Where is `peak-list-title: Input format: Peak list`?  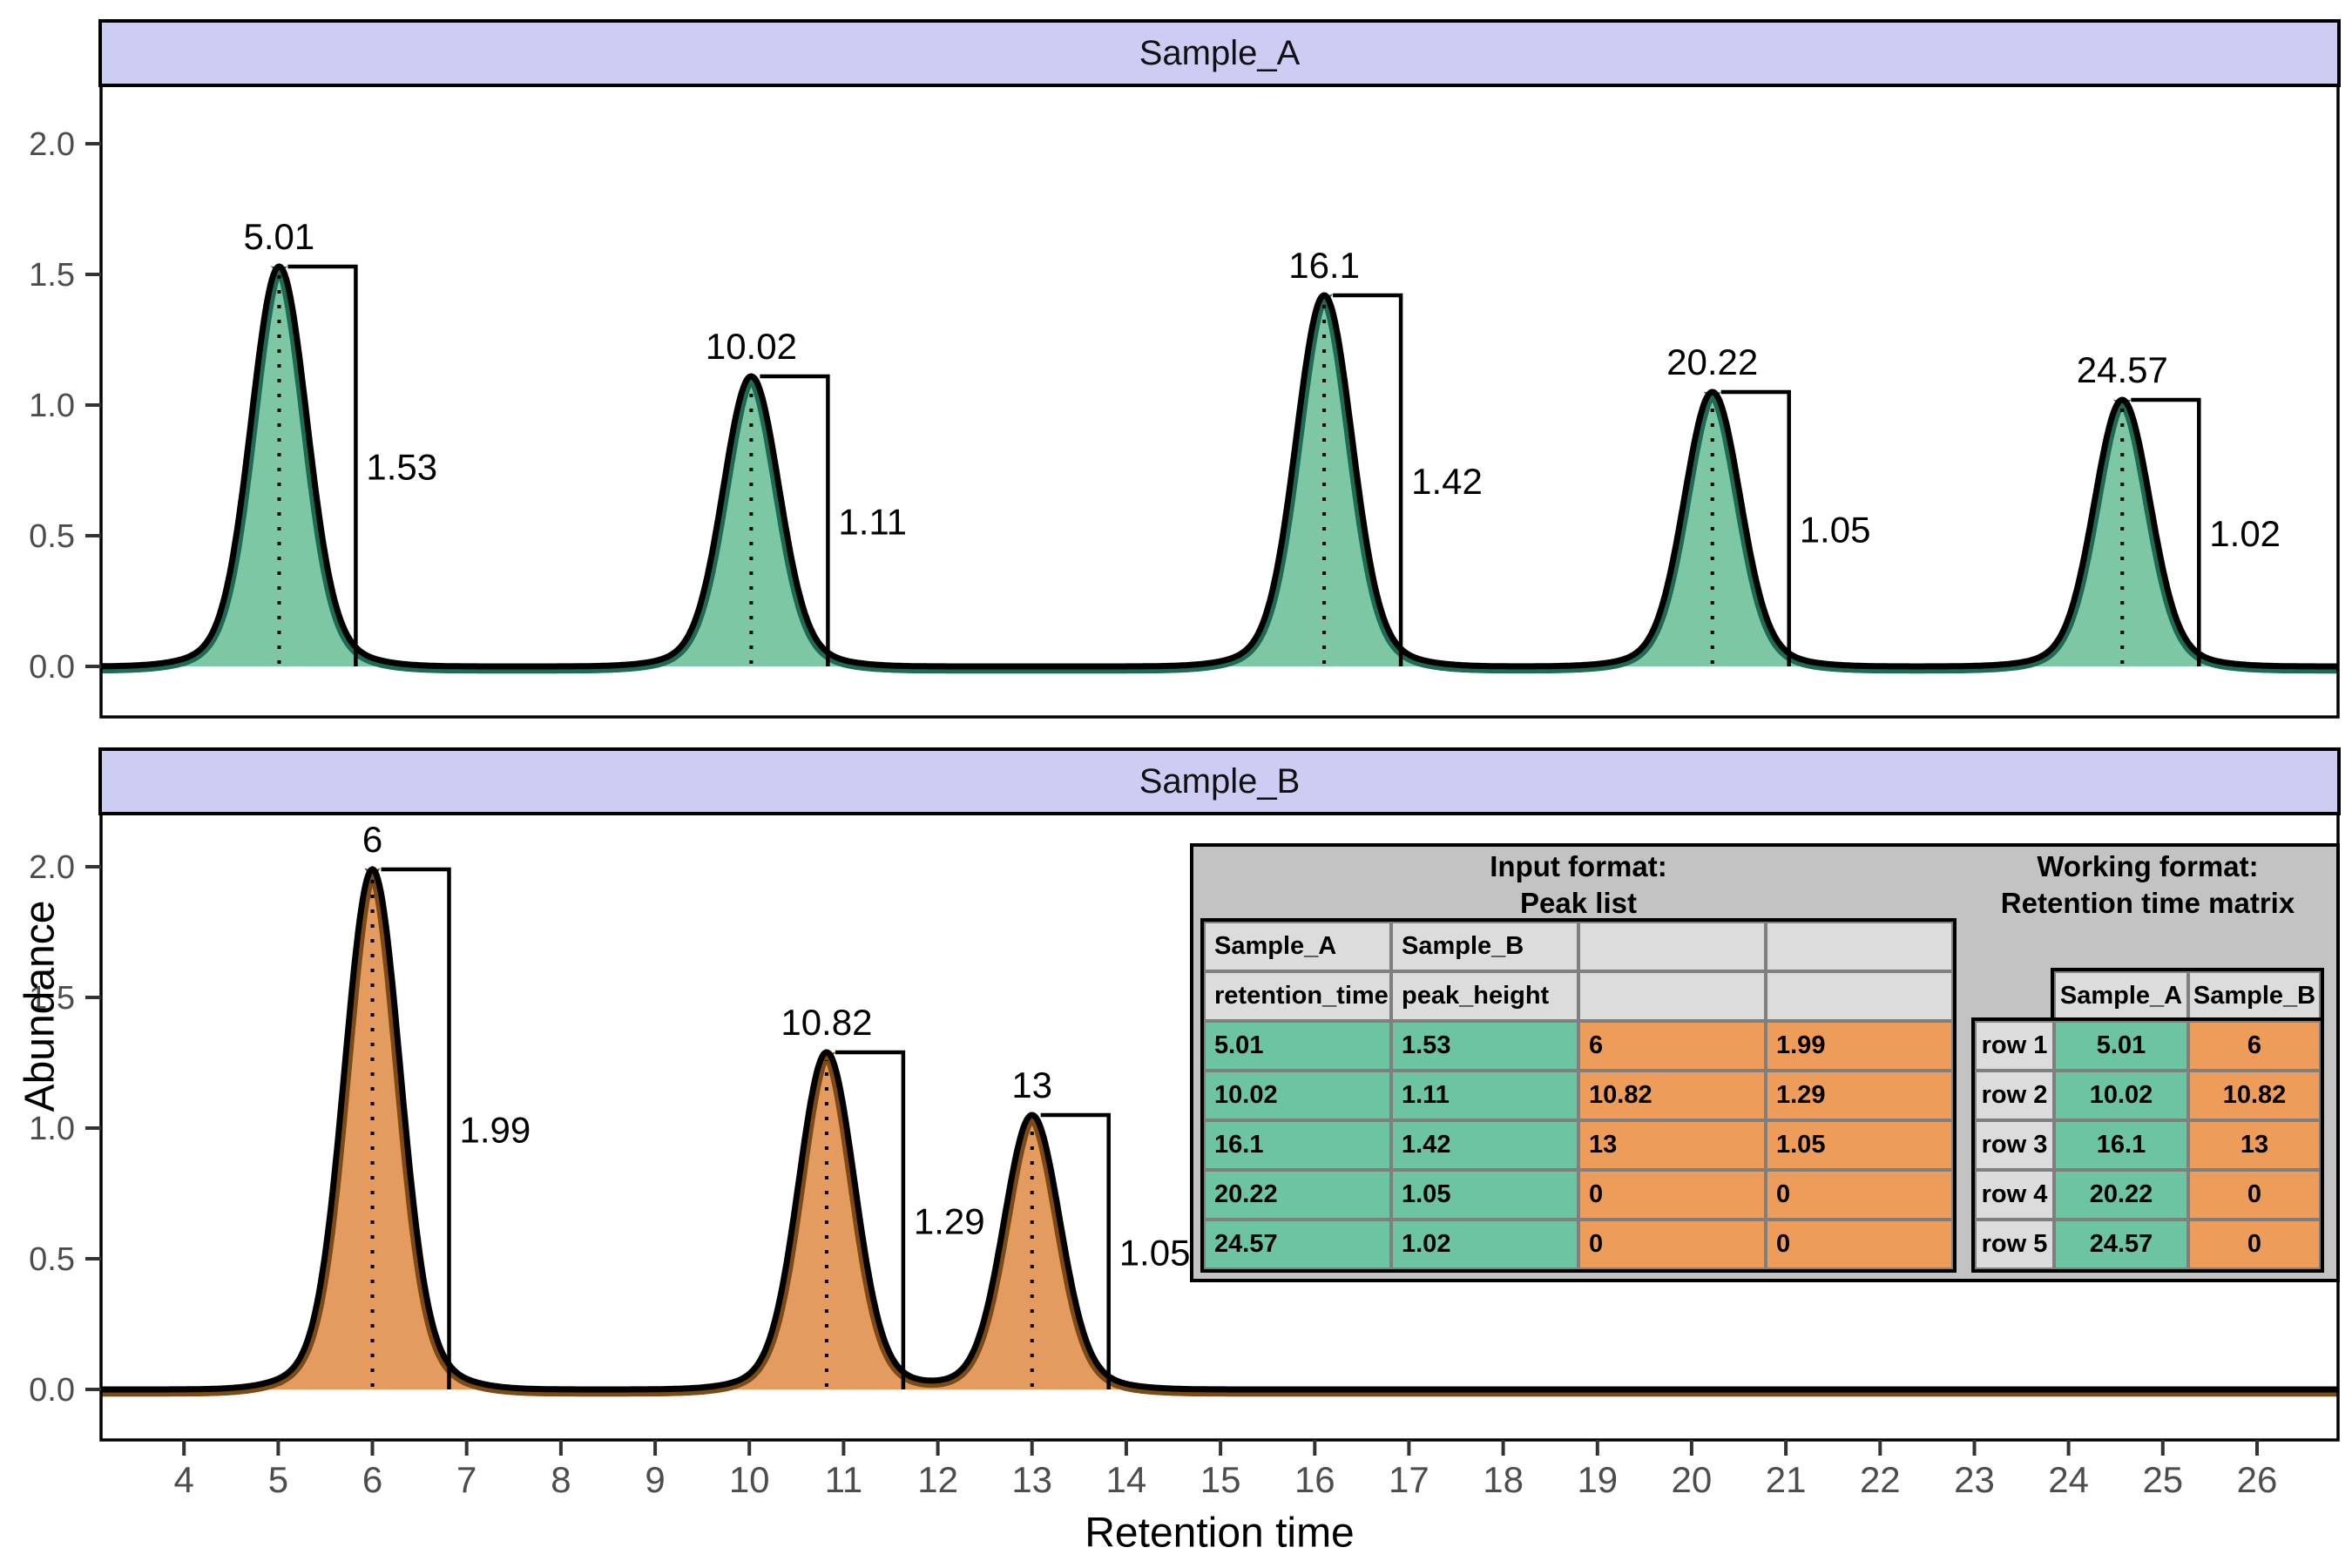 peak-list-title: Input format: Peak list is located at coordinates (1578, 885).